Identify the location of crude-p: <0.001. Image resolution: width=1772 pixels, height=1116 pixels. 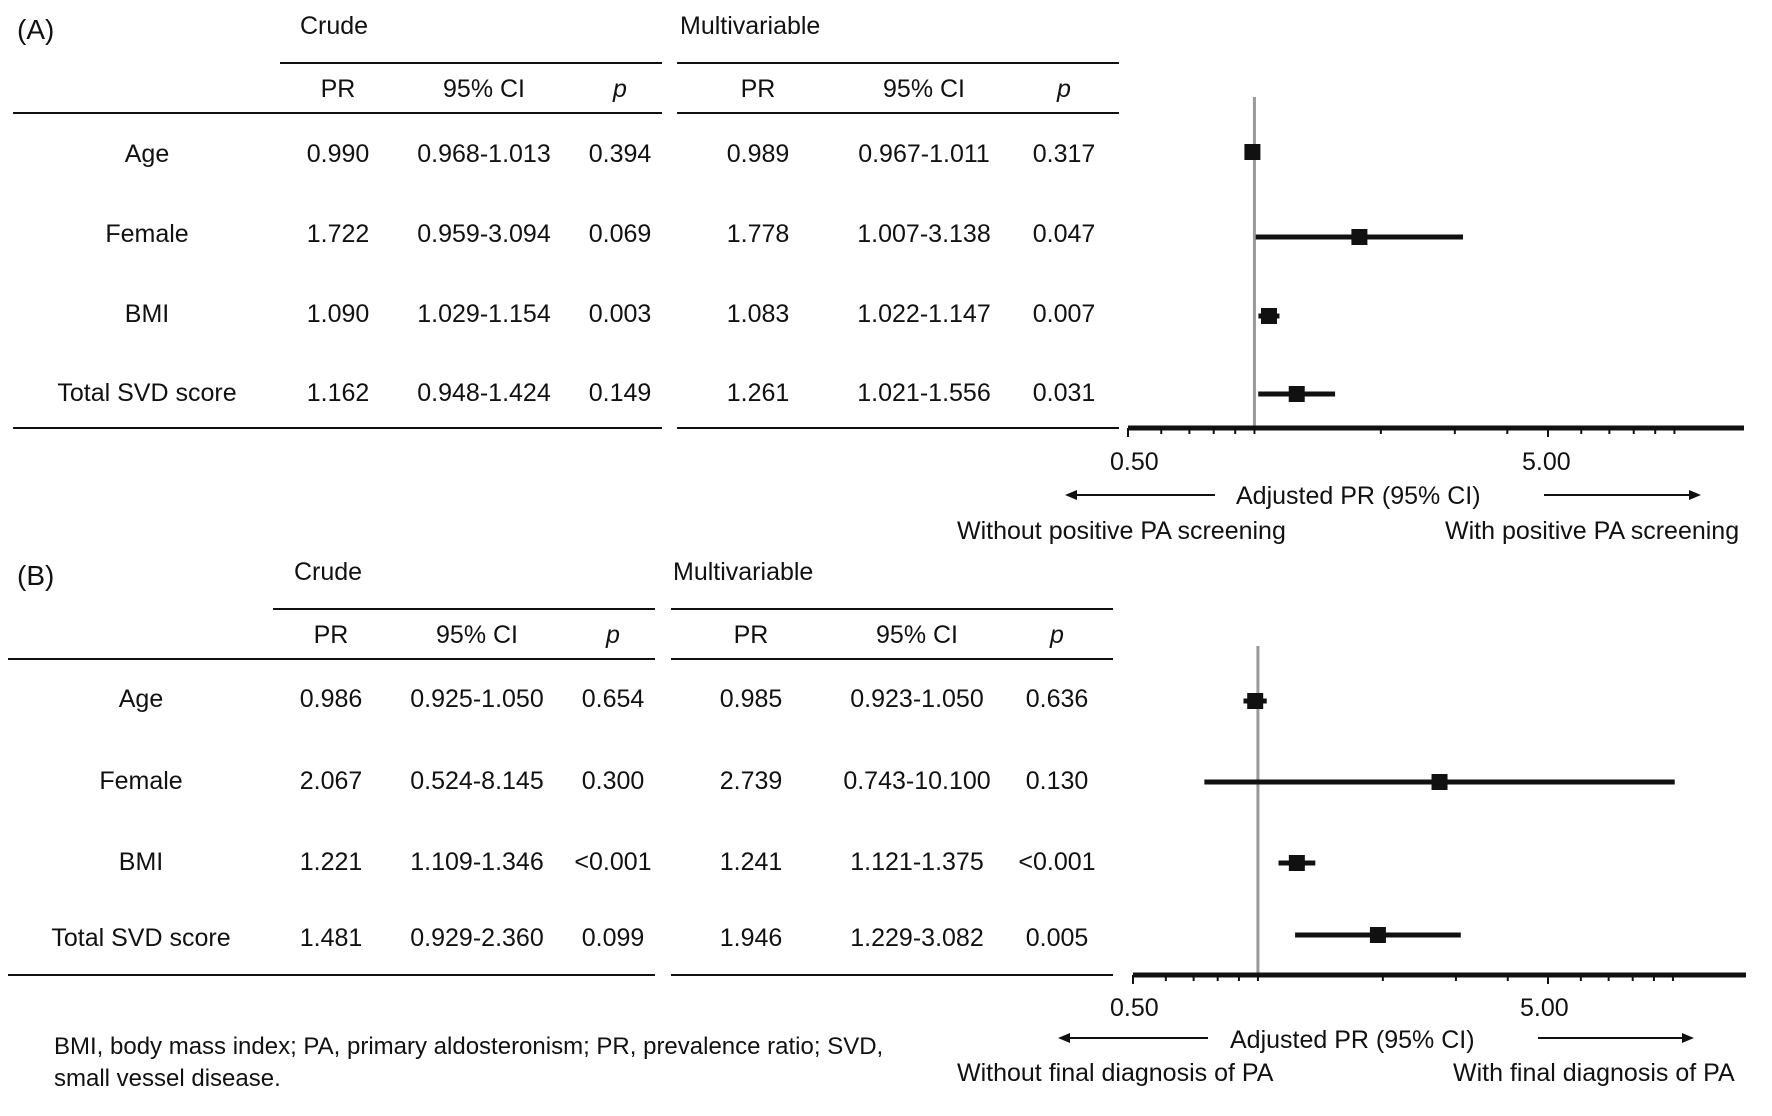
(613, 862).